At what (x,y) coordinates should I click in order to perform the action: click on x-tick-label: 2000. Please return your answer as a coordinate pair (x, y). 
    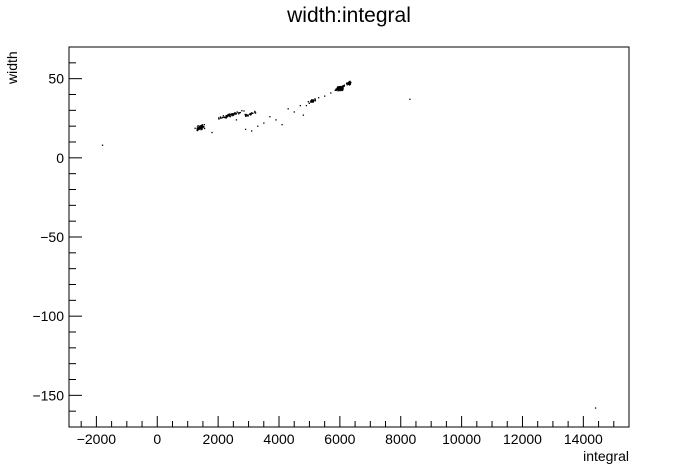
    Looking at the image, I should click on (218, 439).